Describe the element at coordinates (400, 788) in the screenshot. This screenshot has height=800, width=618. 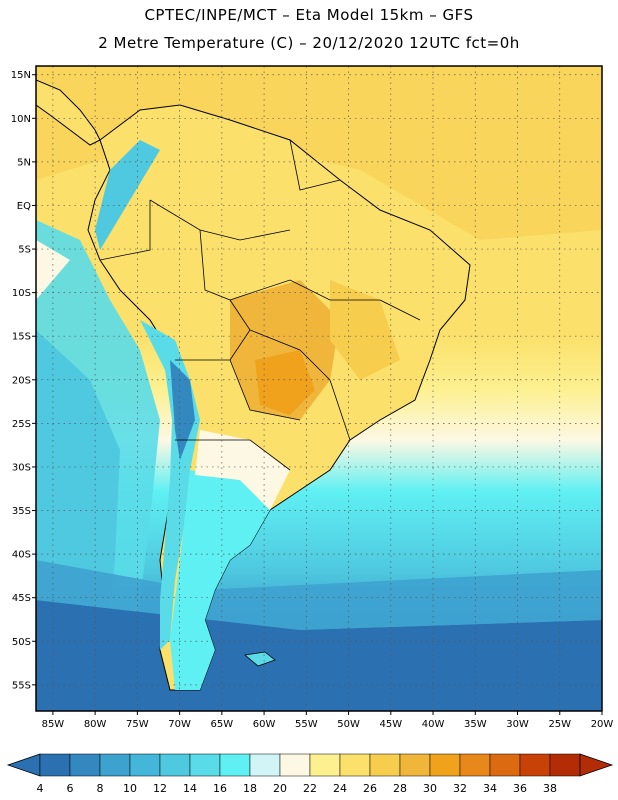
I see `colorbar-tick-label: 28` at that location.